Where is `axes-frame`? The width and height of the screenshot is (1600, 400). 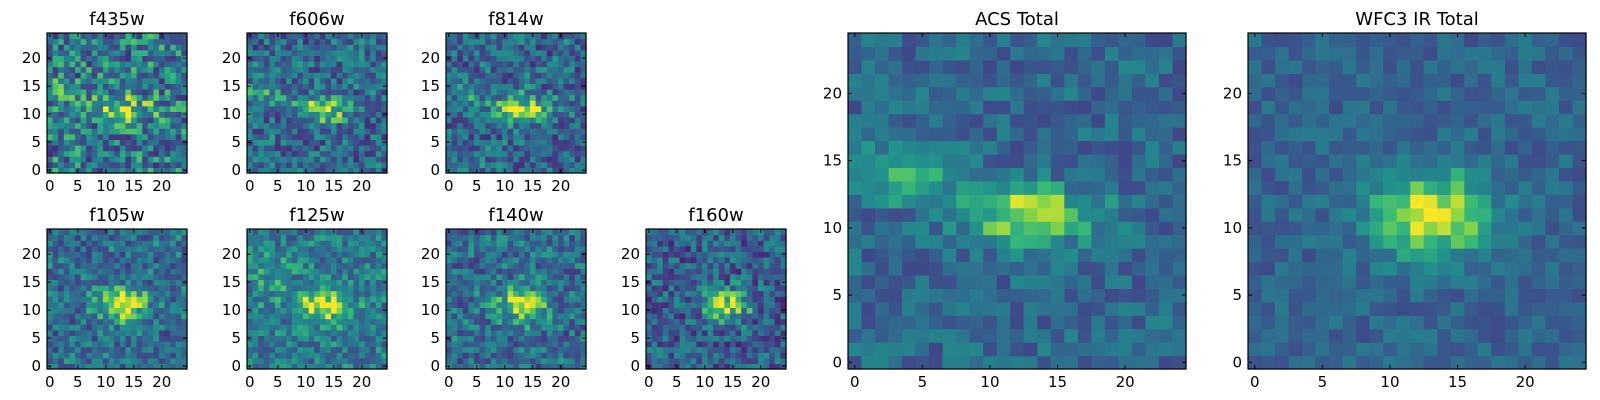
axes-frame is located at coordinates (117, 103).